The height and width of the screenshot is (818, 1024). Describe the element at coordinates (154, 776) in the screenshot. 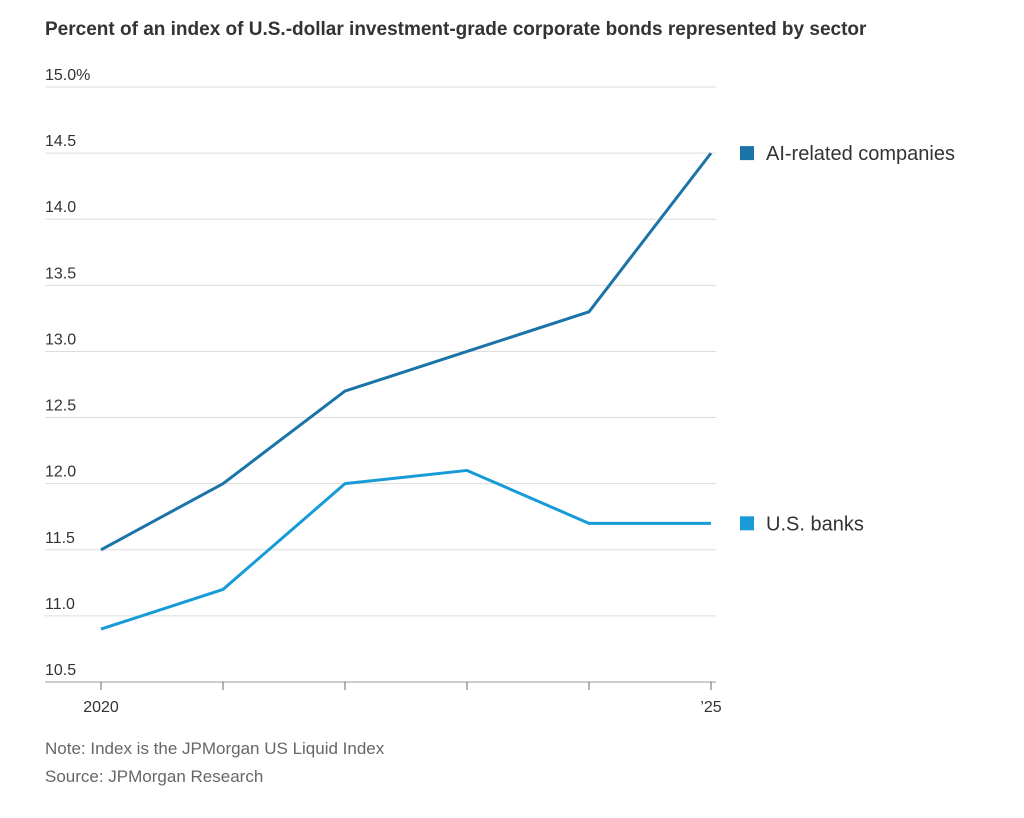

I see `source: Source: JPMorgan Research` at that location.